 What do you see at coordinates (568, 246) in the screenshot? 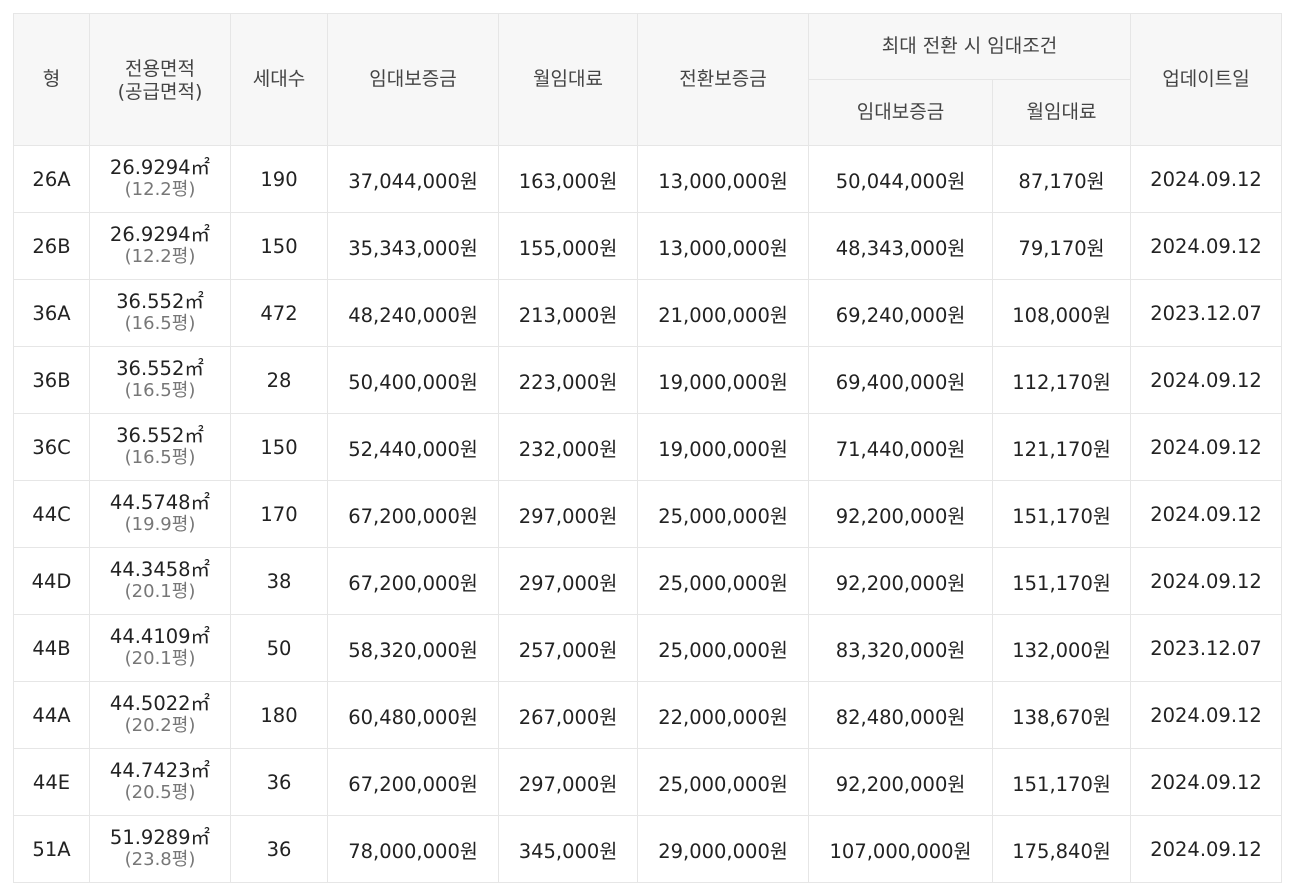
I see `cell-monthly-rent: 155,000원` at bounding box center [568, 246].